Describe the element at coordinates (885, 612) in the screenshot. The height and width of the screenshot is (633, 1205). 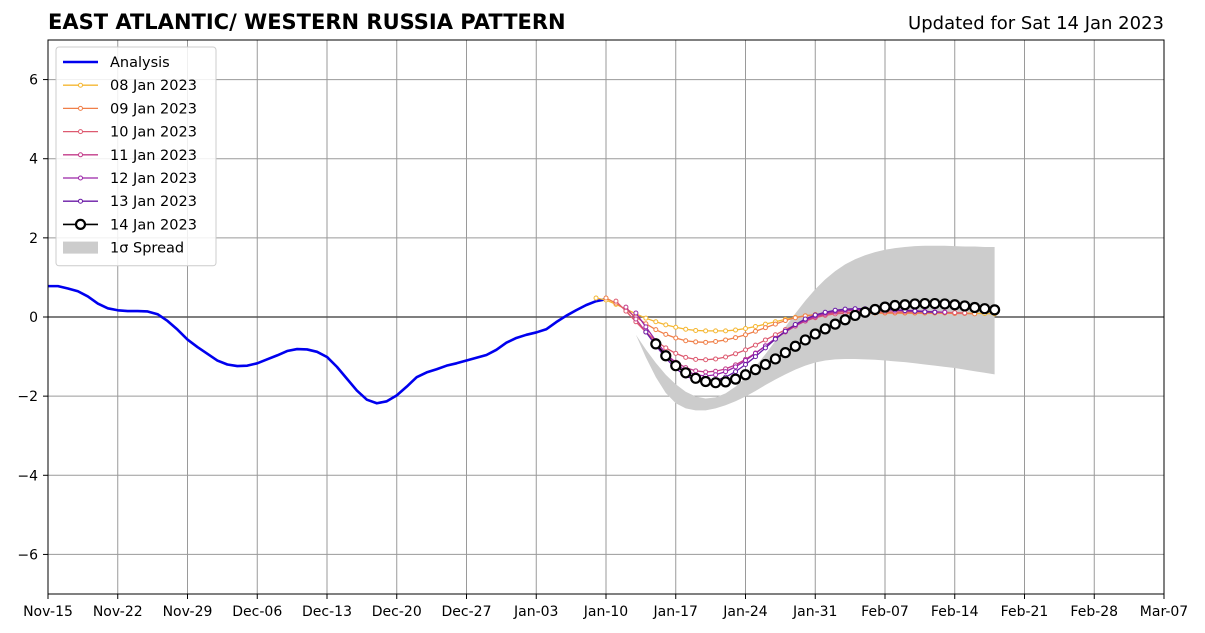
I see `x-tick-label: Feb-07` at that location.